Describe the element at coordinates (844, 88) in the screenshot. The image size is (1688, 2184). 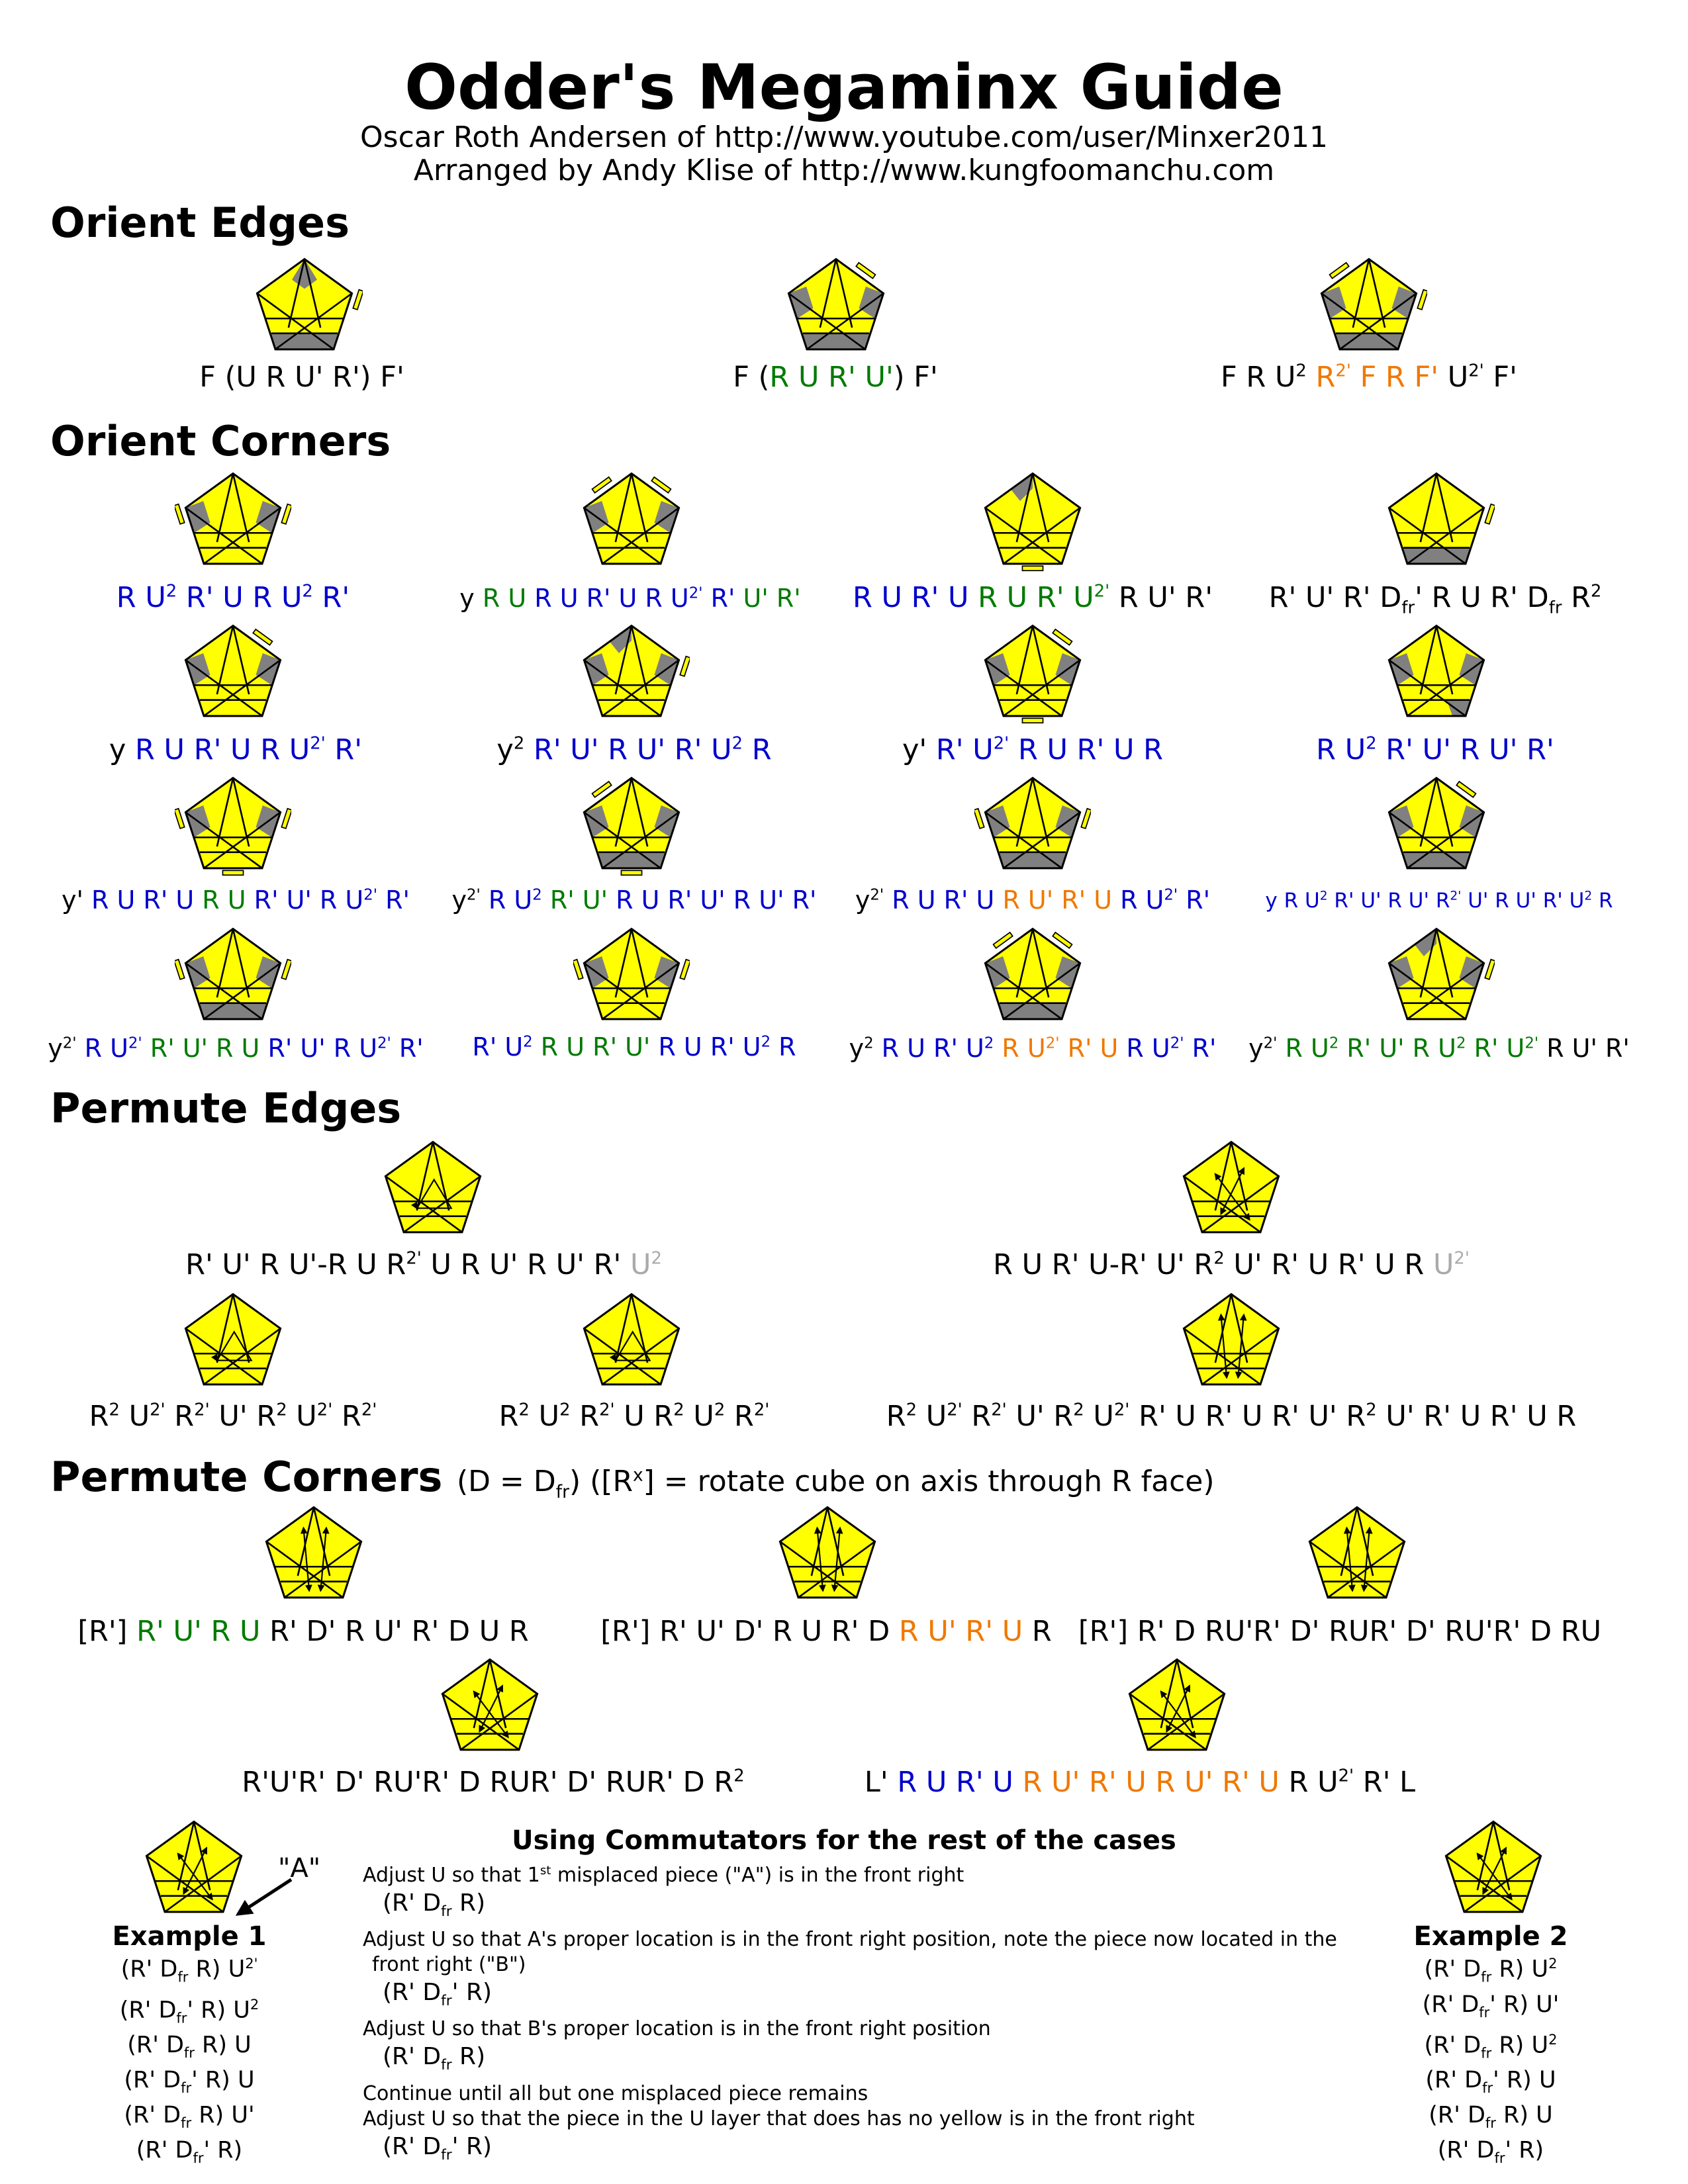
I see `page-title: Odder's Megaminx Guide` at that location.